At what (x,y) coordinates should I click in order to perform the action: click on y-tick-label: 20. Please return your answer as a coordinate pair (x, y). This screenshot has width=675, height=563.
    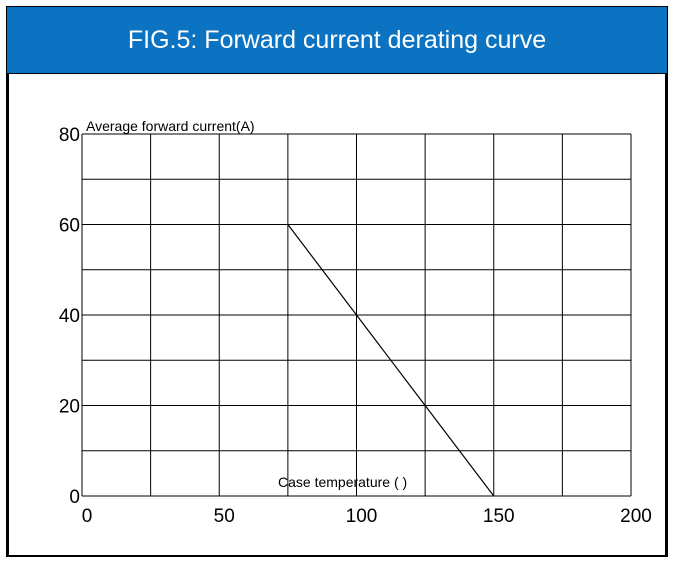
    Looking at the image, I should click on (69, 407).